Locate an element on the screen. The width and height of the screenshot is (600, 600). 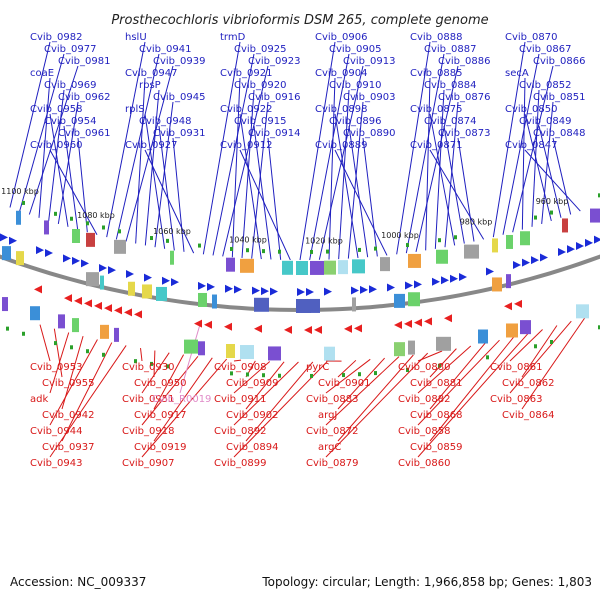
top-gene-label: Cvib_0903 is located at coordinates (369, 97).